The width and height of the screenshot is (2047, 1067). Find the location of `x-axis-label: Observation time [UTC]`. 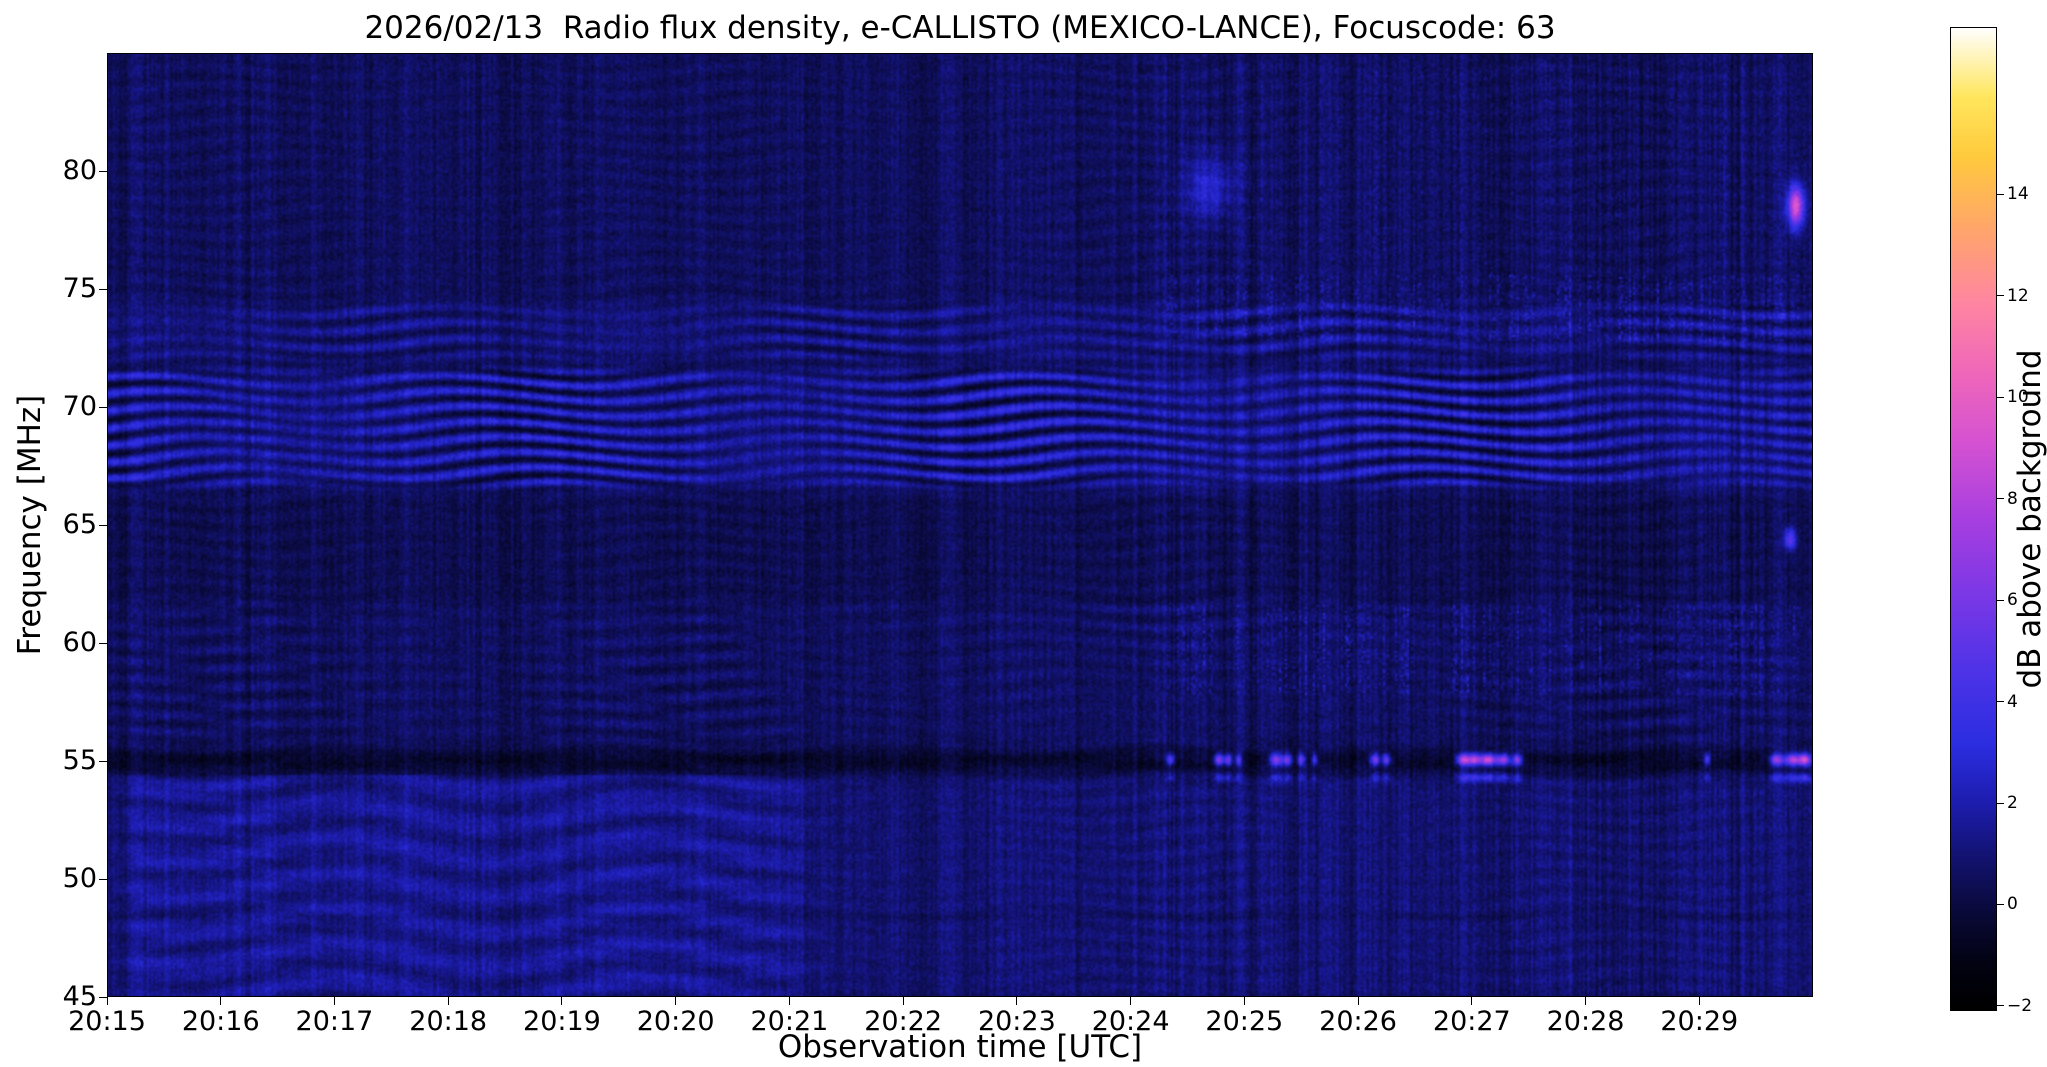

x-axis-label: Observation time [UTC] is located at coordinates (960, 1047).